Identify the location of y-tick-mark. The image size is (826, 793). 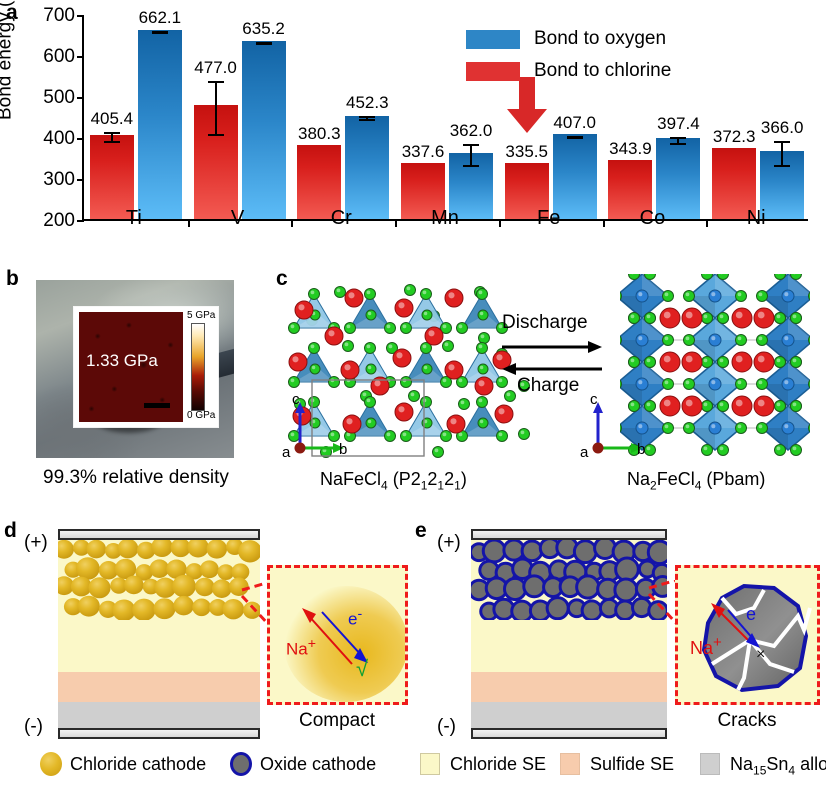
(80, 221).